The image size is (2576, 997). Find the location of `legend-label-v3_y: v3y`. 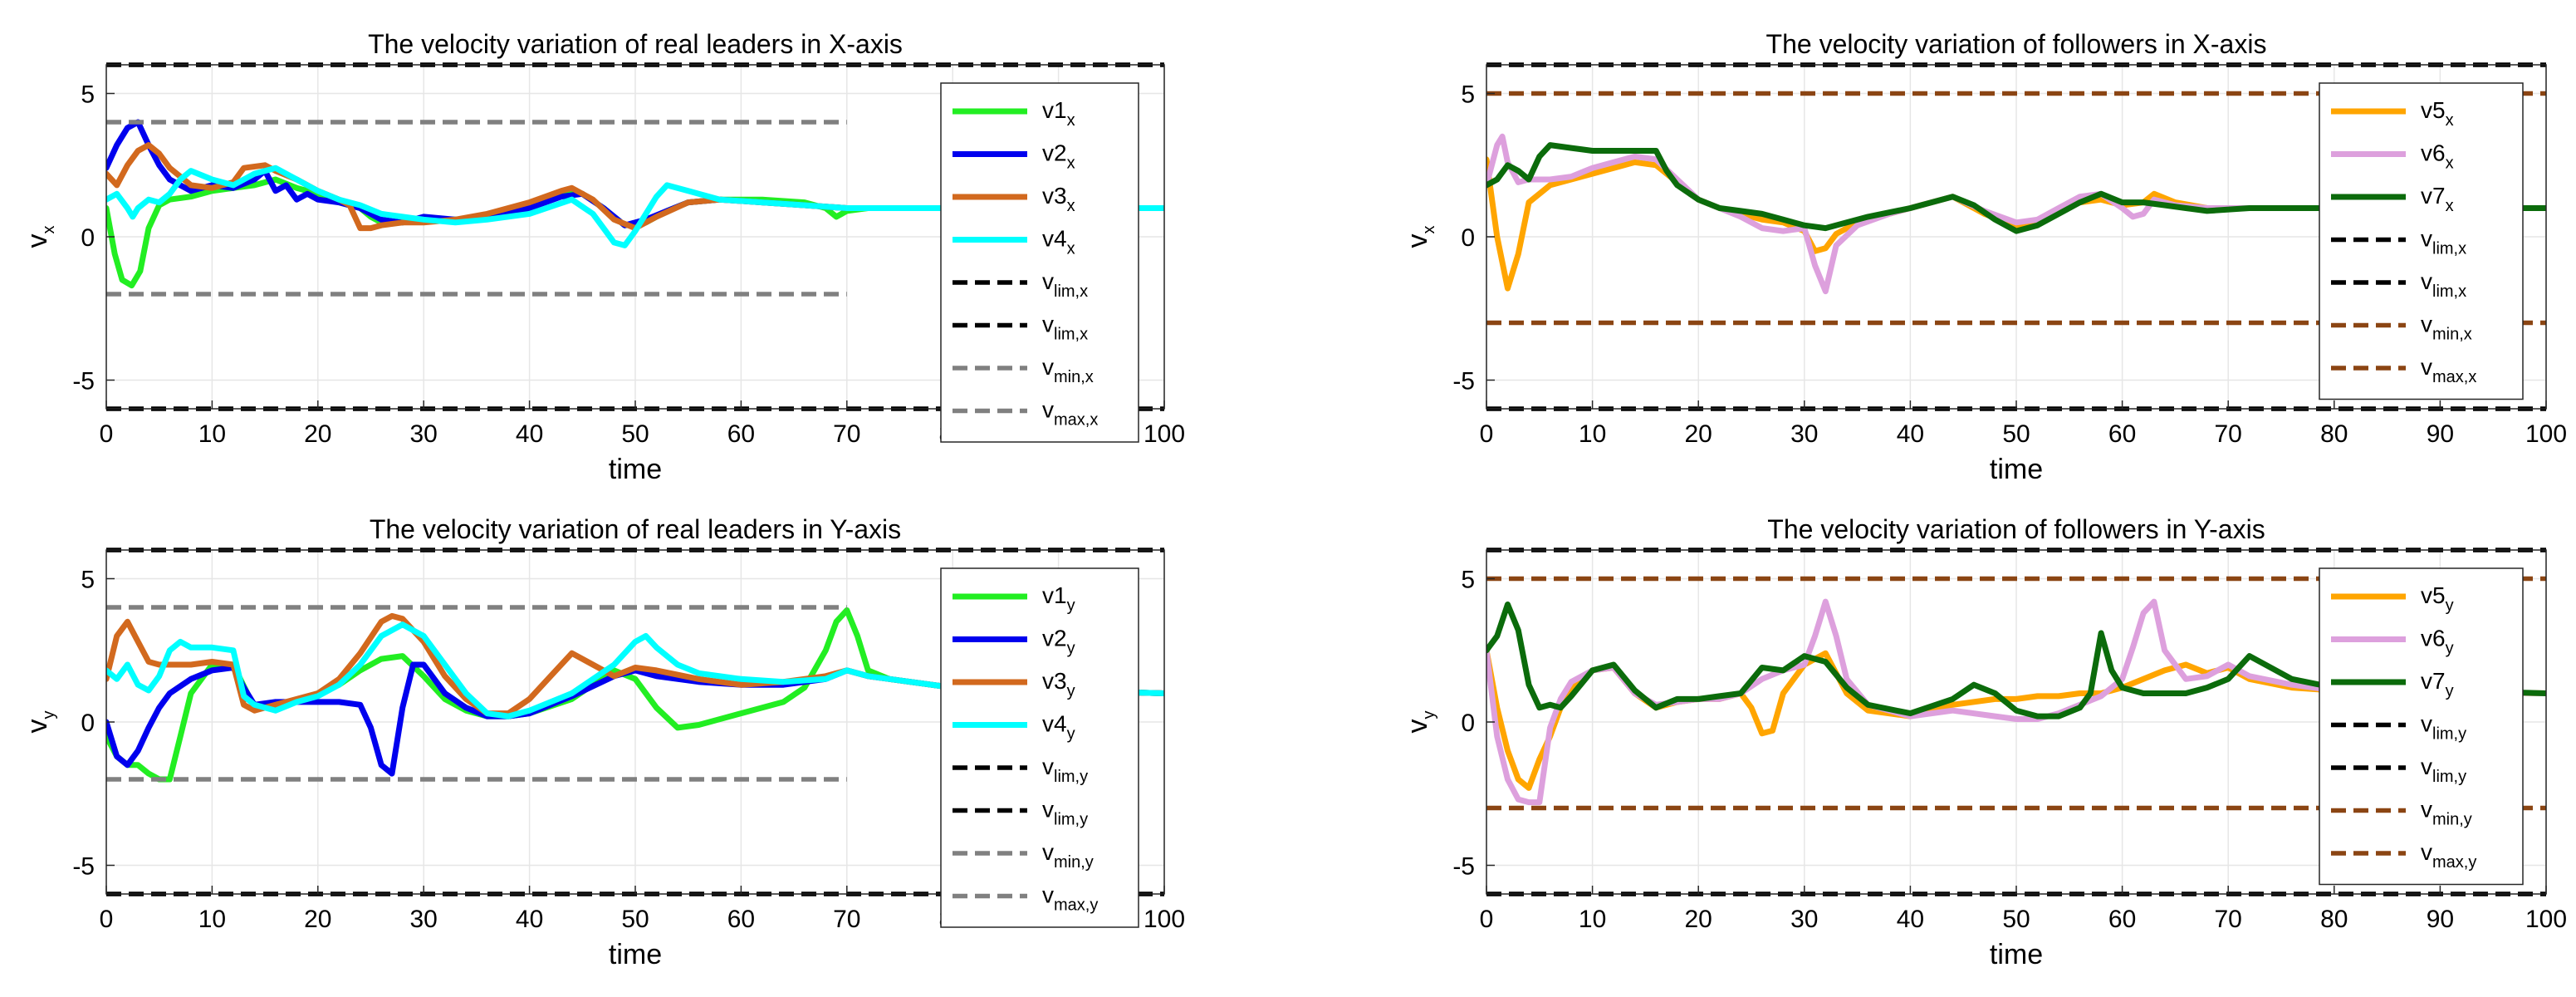

legend-label-v3_y: v3y is located at coordinates (1059, 684).